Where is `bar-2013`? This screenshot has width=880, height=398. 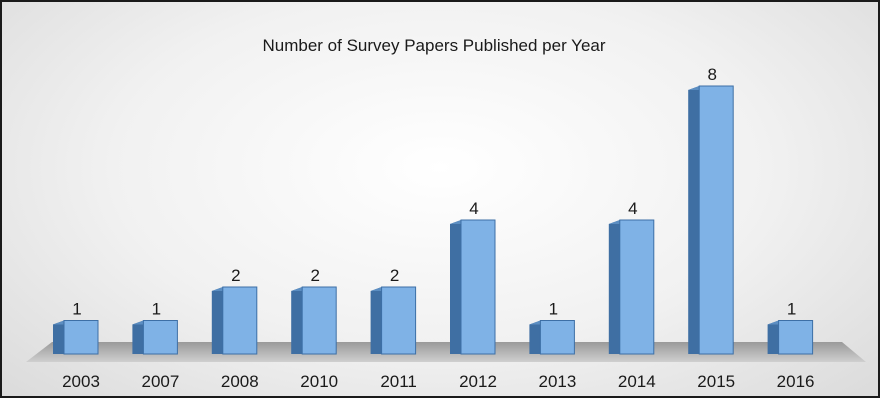
bar-2013 is located at coordinates (552, 337).